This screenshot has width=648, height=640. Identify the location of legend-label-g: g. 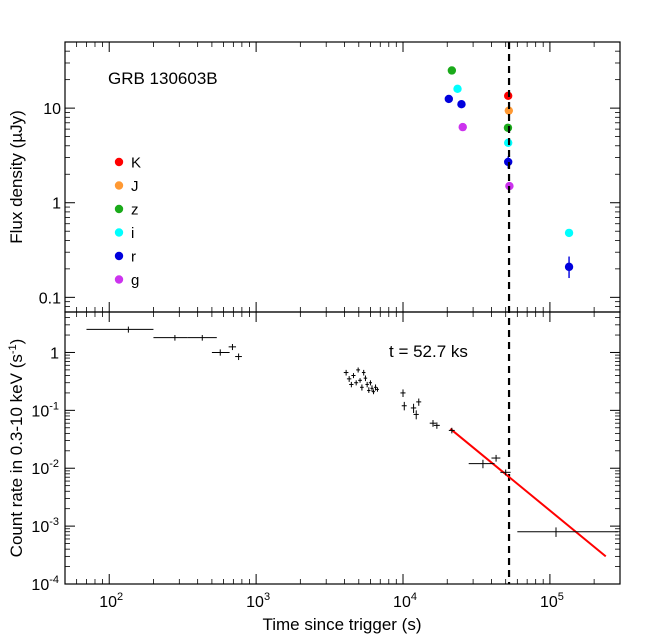
(135, 280).